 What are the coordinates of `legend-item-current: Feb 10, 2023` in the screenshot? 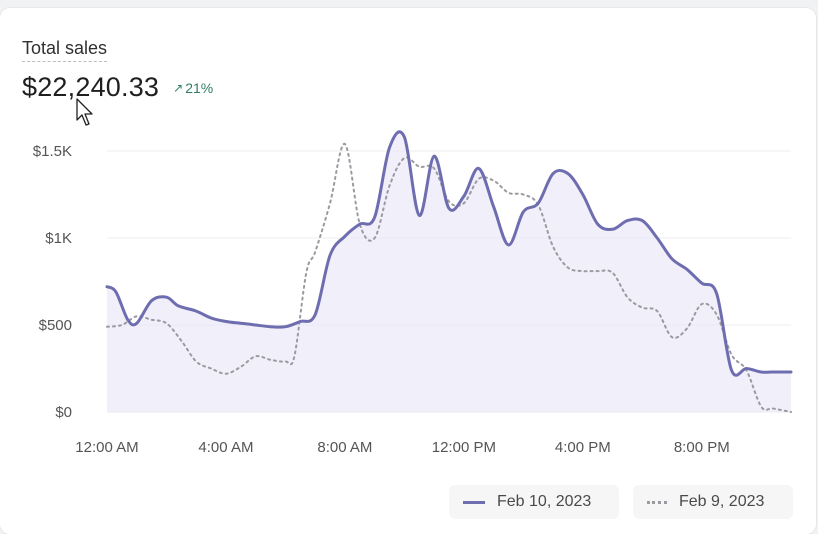 It's located at (534, 502).